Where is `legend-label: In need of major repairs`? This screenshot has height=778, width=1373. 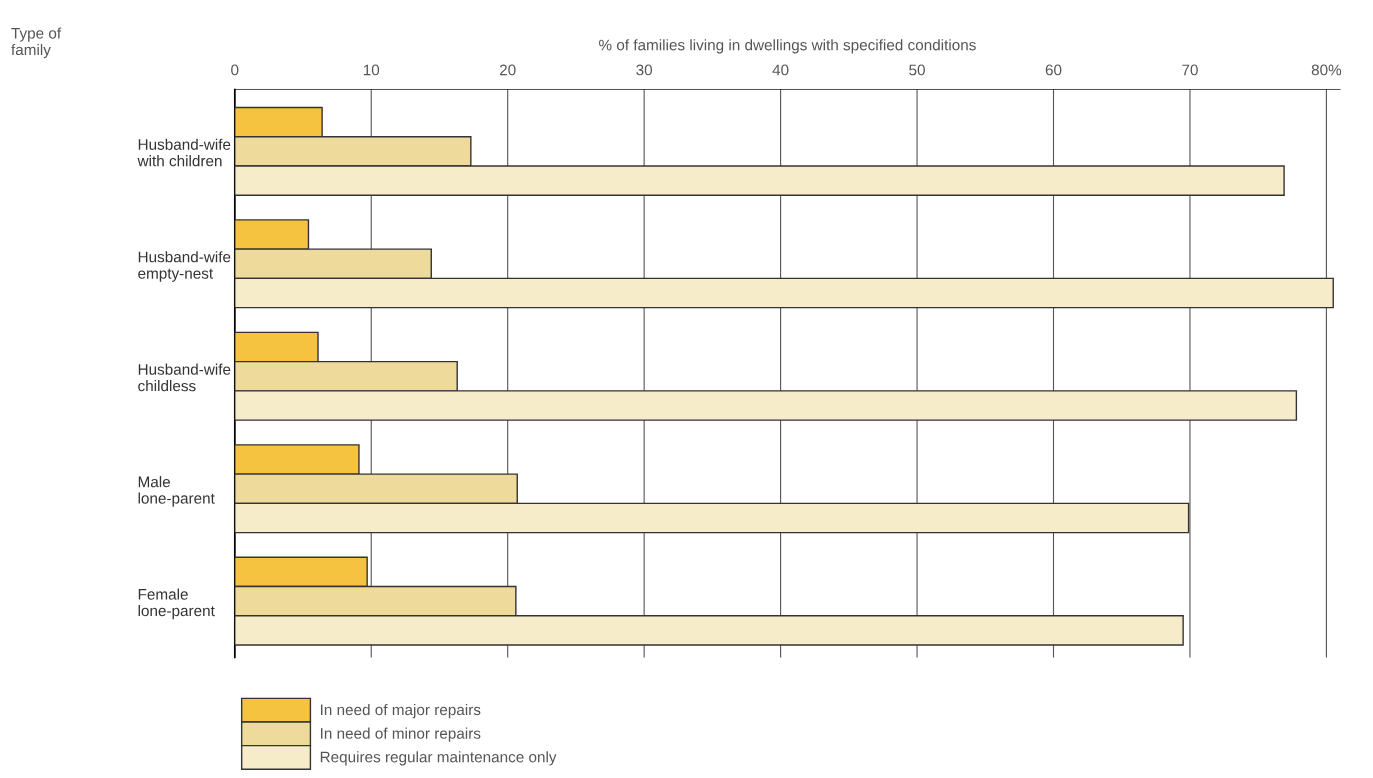
legend-label: In need of major repairs is located at coordinates (401, 711).